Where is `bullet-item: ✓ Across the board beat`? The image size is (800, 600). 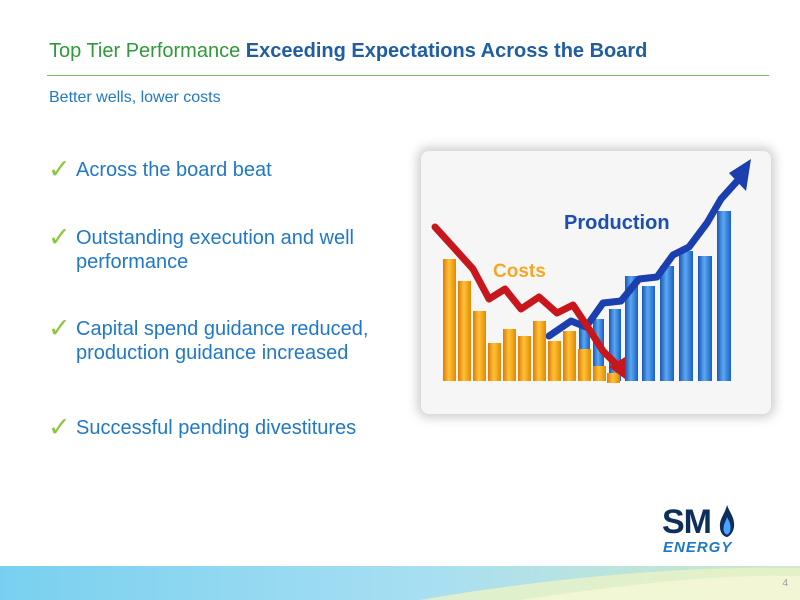
bullet-item: ✓ Across the board beat is located at coordinates (227, 169).